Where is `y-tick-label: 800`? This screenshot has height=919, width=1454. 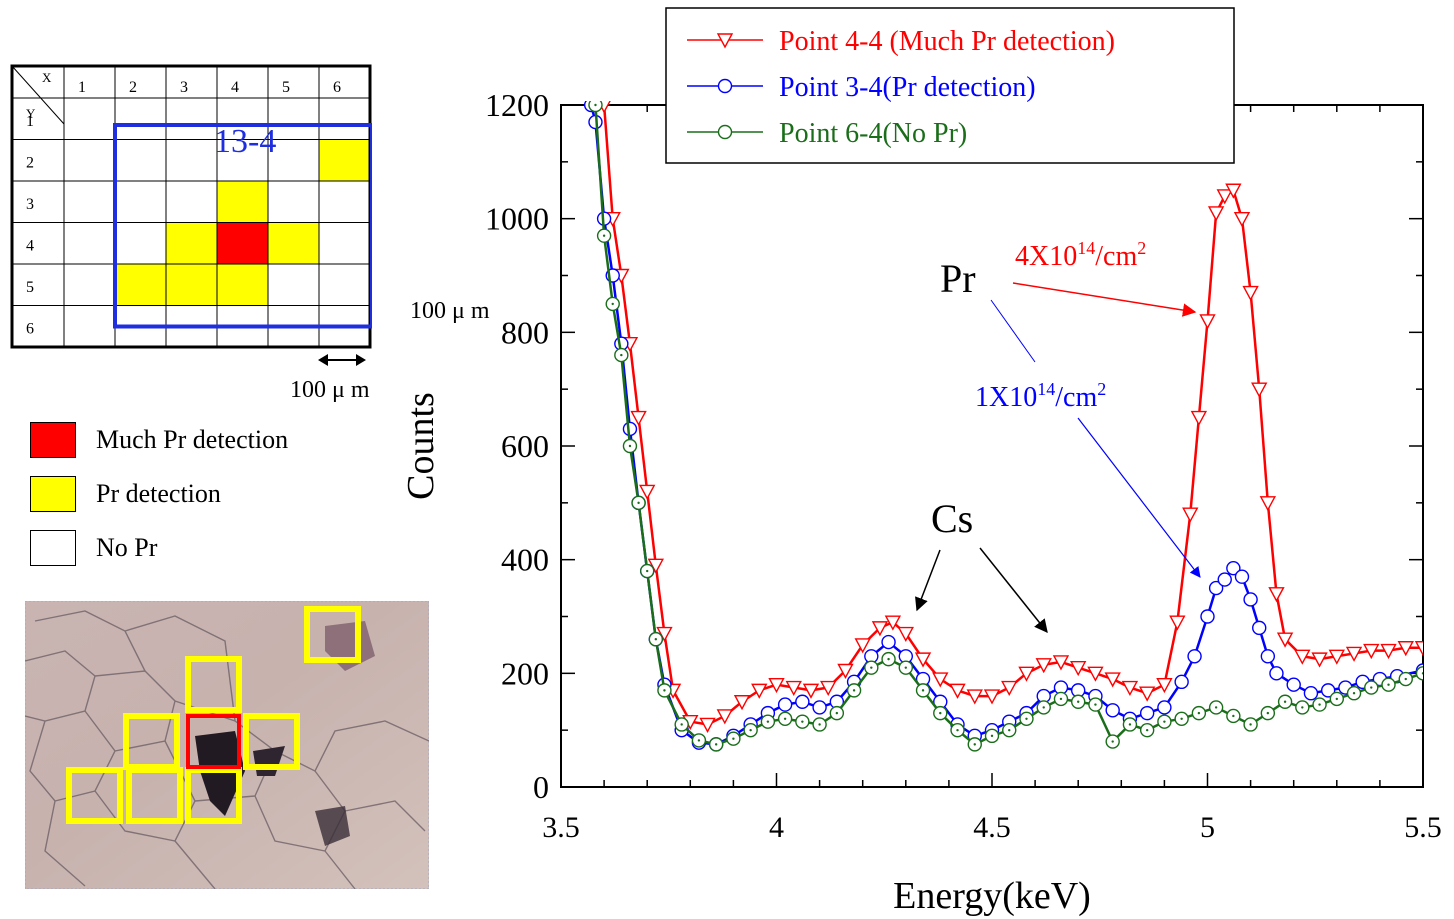
y-tick-label: 800 is located at coordinates (525, 332).